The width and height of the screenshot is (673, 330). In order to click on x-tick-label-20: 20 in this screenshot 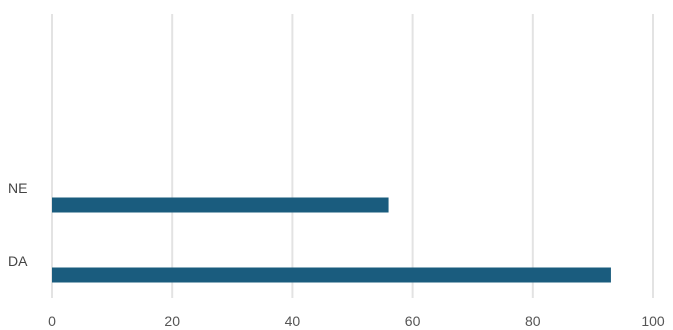, I will do `click(172, 321)`.